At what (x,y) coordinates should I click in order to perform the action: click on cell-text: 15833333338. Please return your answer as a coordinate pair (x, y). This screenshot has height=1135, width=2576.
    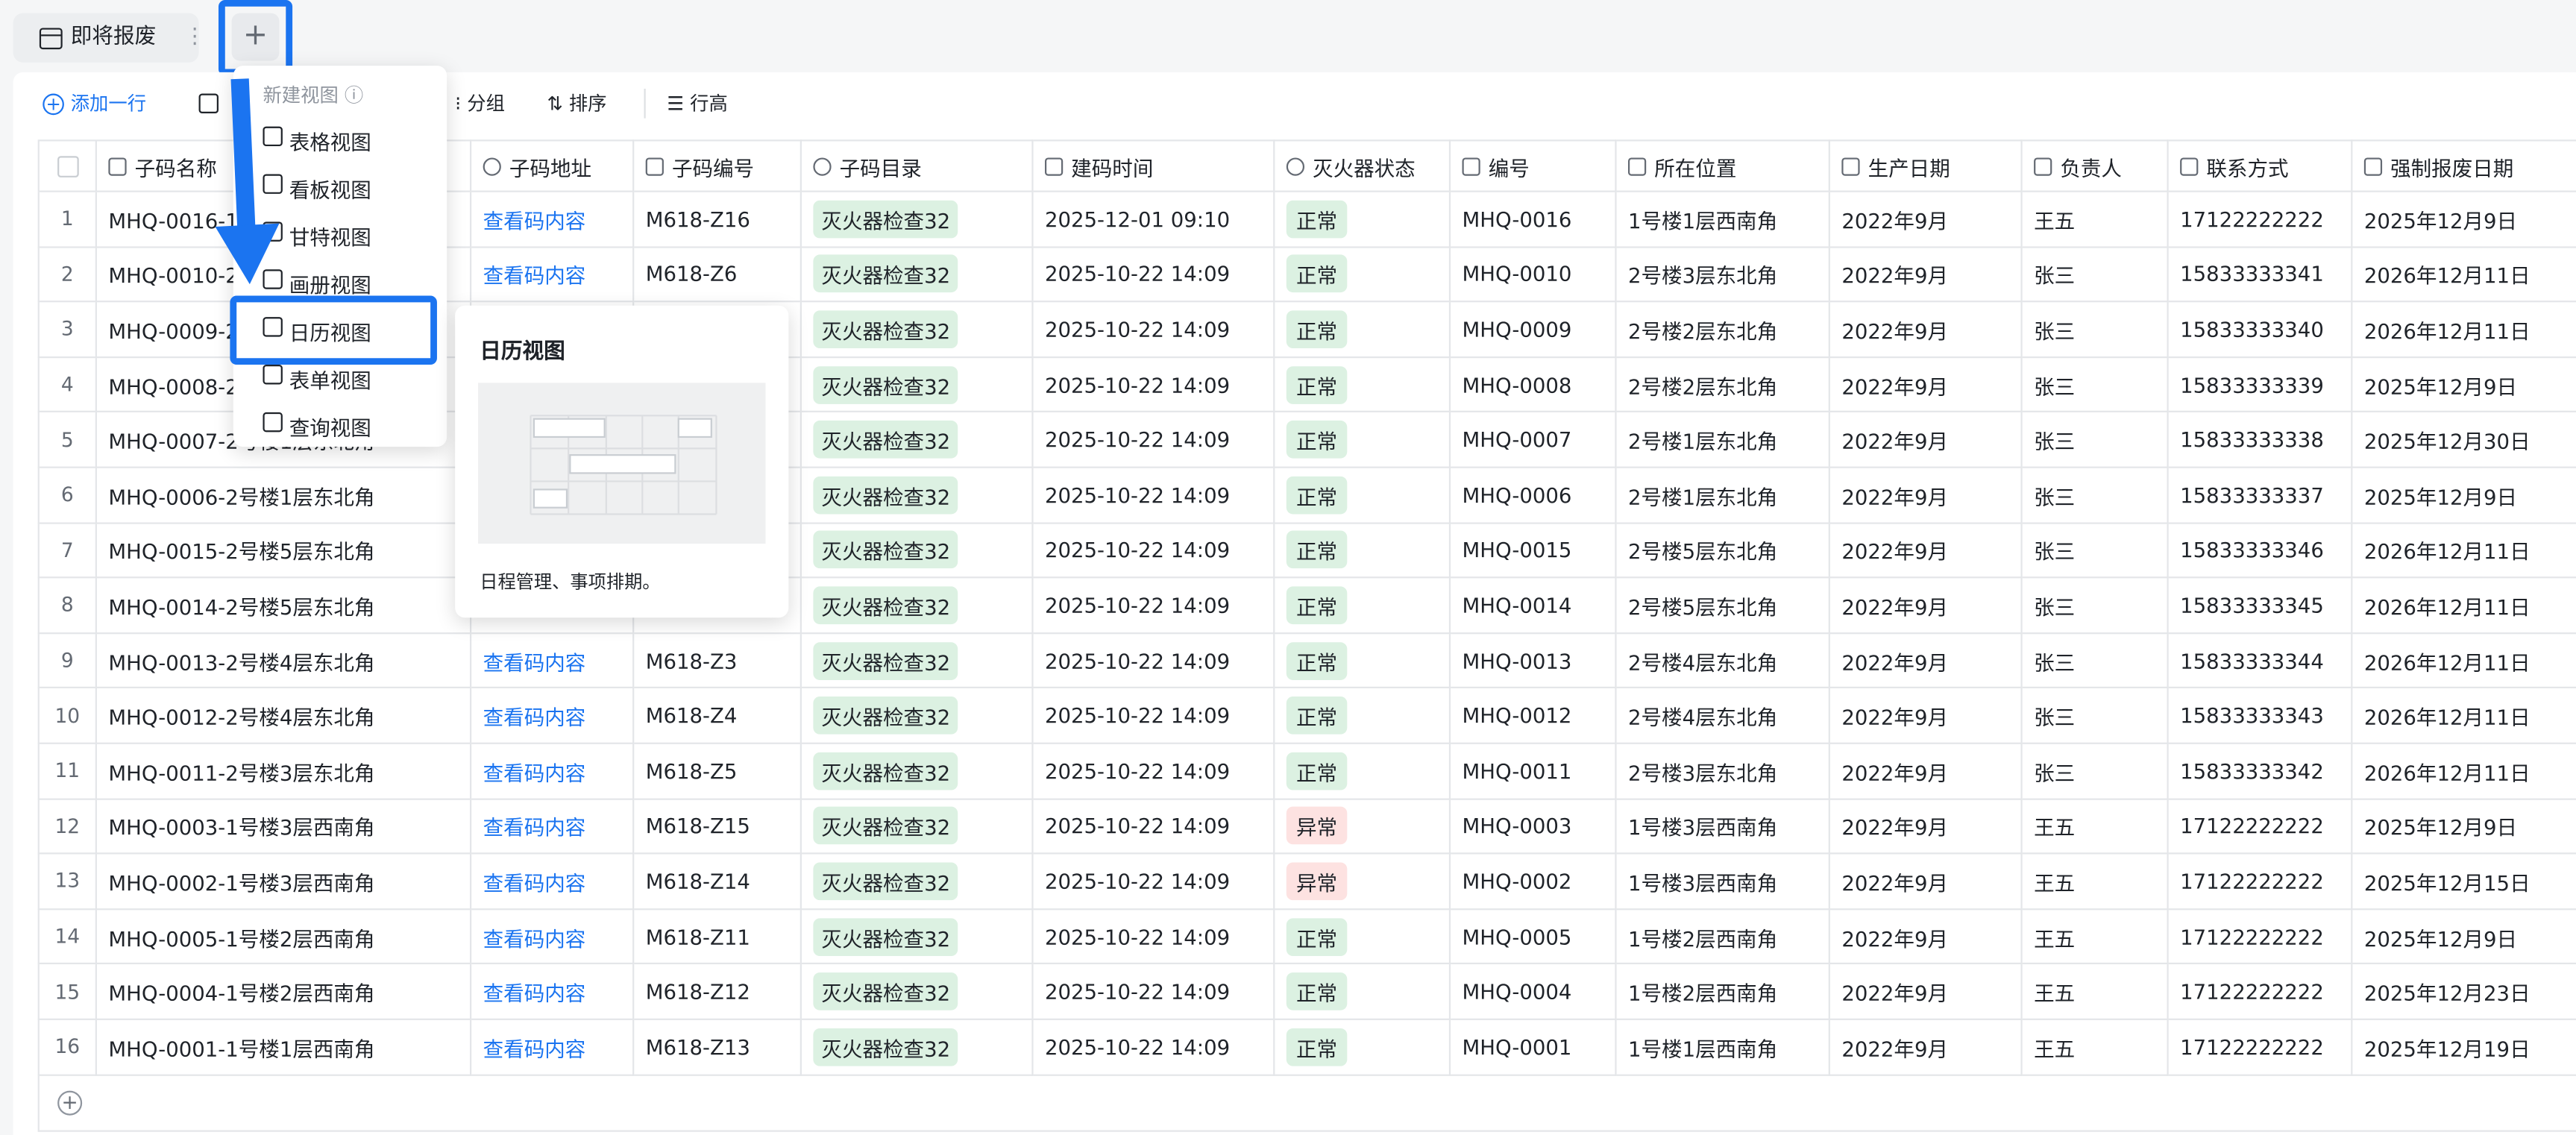
    Looking at the image, I should click on (2252, 440).